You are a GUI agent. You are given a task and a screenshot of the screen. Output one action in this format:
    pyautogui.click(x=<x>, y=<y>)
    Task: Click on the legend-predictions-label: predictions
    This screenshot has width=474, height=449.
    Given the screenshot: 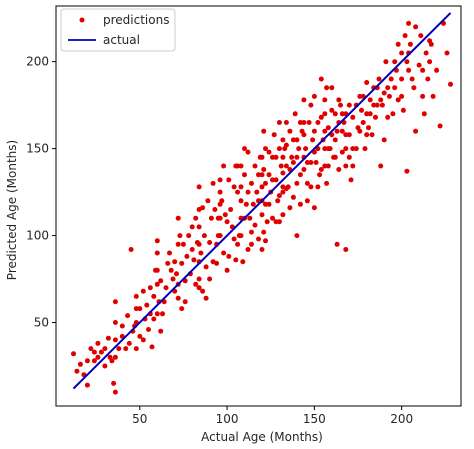 What is the action you would take?
    pyautogui.click(x=136, y=20)
    